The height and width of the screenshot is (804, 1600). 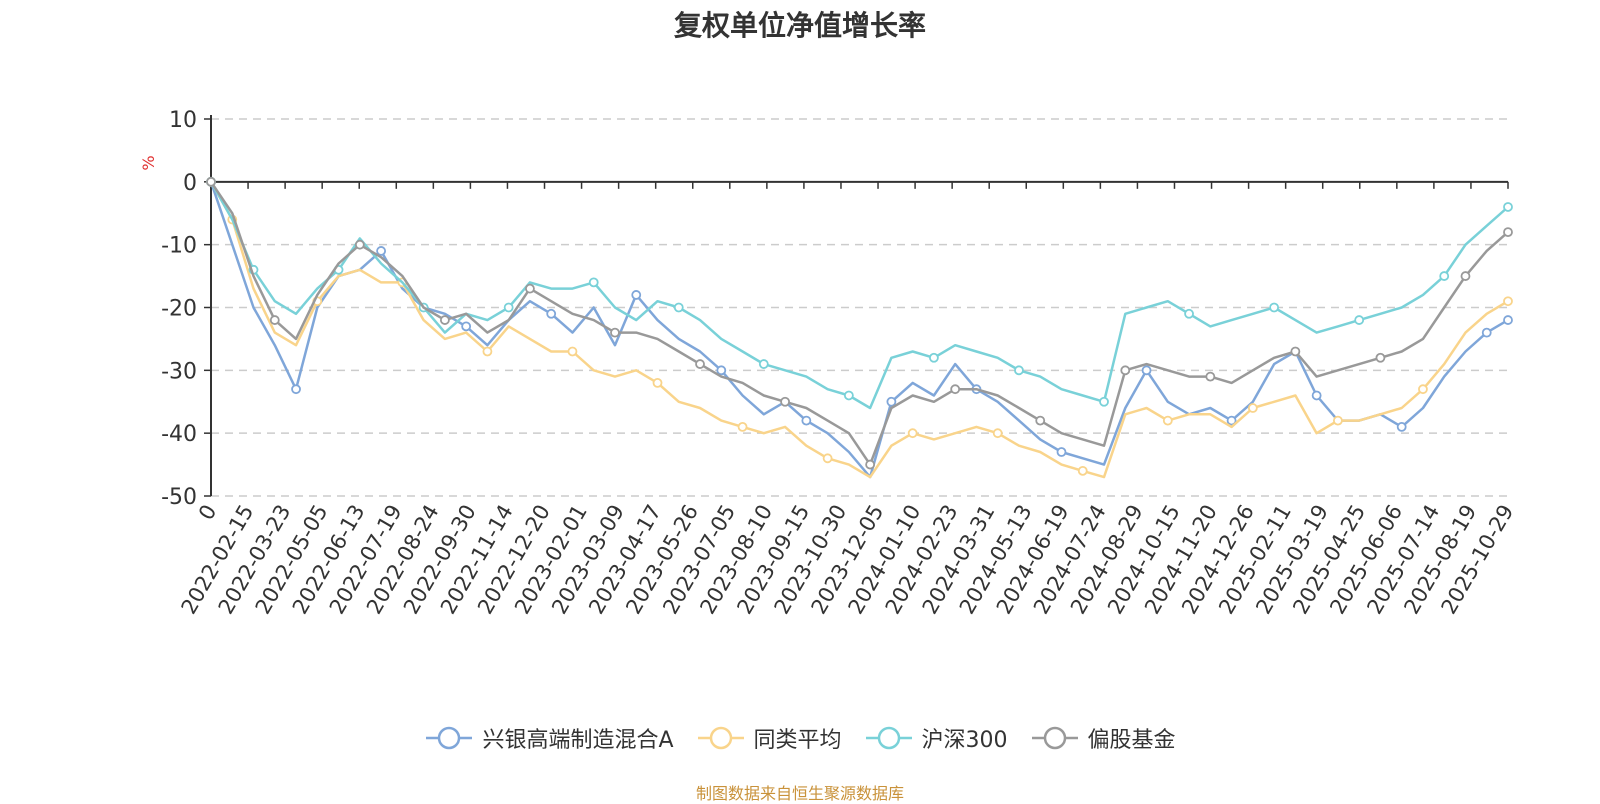 I want to click on legend-label: 沪深300, so click(x=964, y=740).